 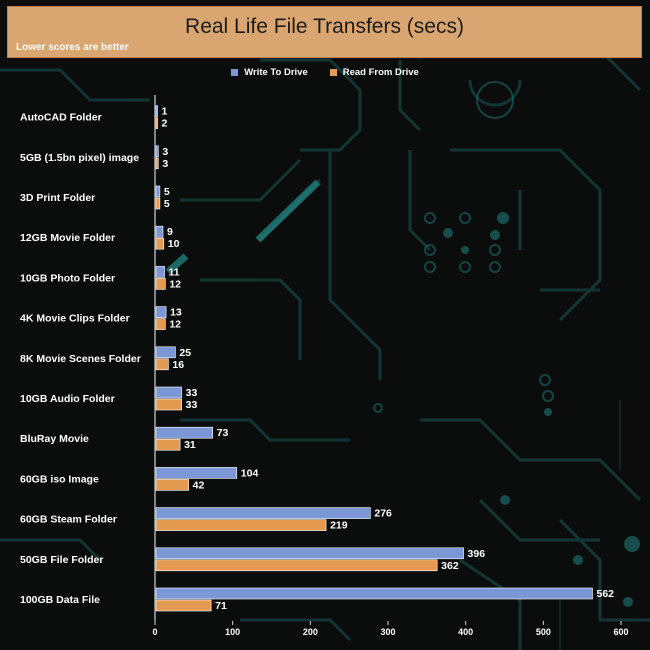 What do you see at coordinates (165, 112) in the screenshot?
I see `value-label-write: 1` at bounding box center [165, 112].